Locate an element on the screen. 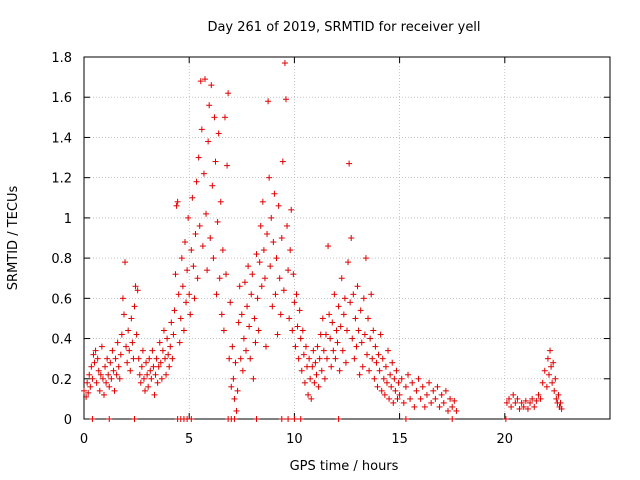 Image resolution: width=640 pixels, height=480 pixels. x-tick-label: 0 is located at coordinates (84, 439).